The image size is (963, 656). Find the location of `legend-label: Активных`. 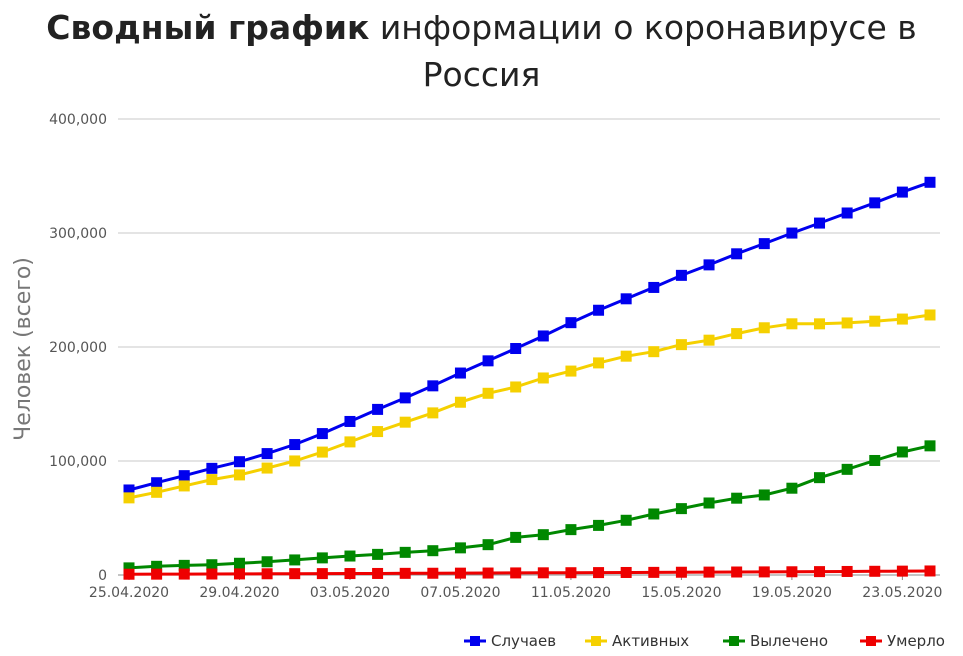

legend-label: Активных is located at coordinates (650, 641).